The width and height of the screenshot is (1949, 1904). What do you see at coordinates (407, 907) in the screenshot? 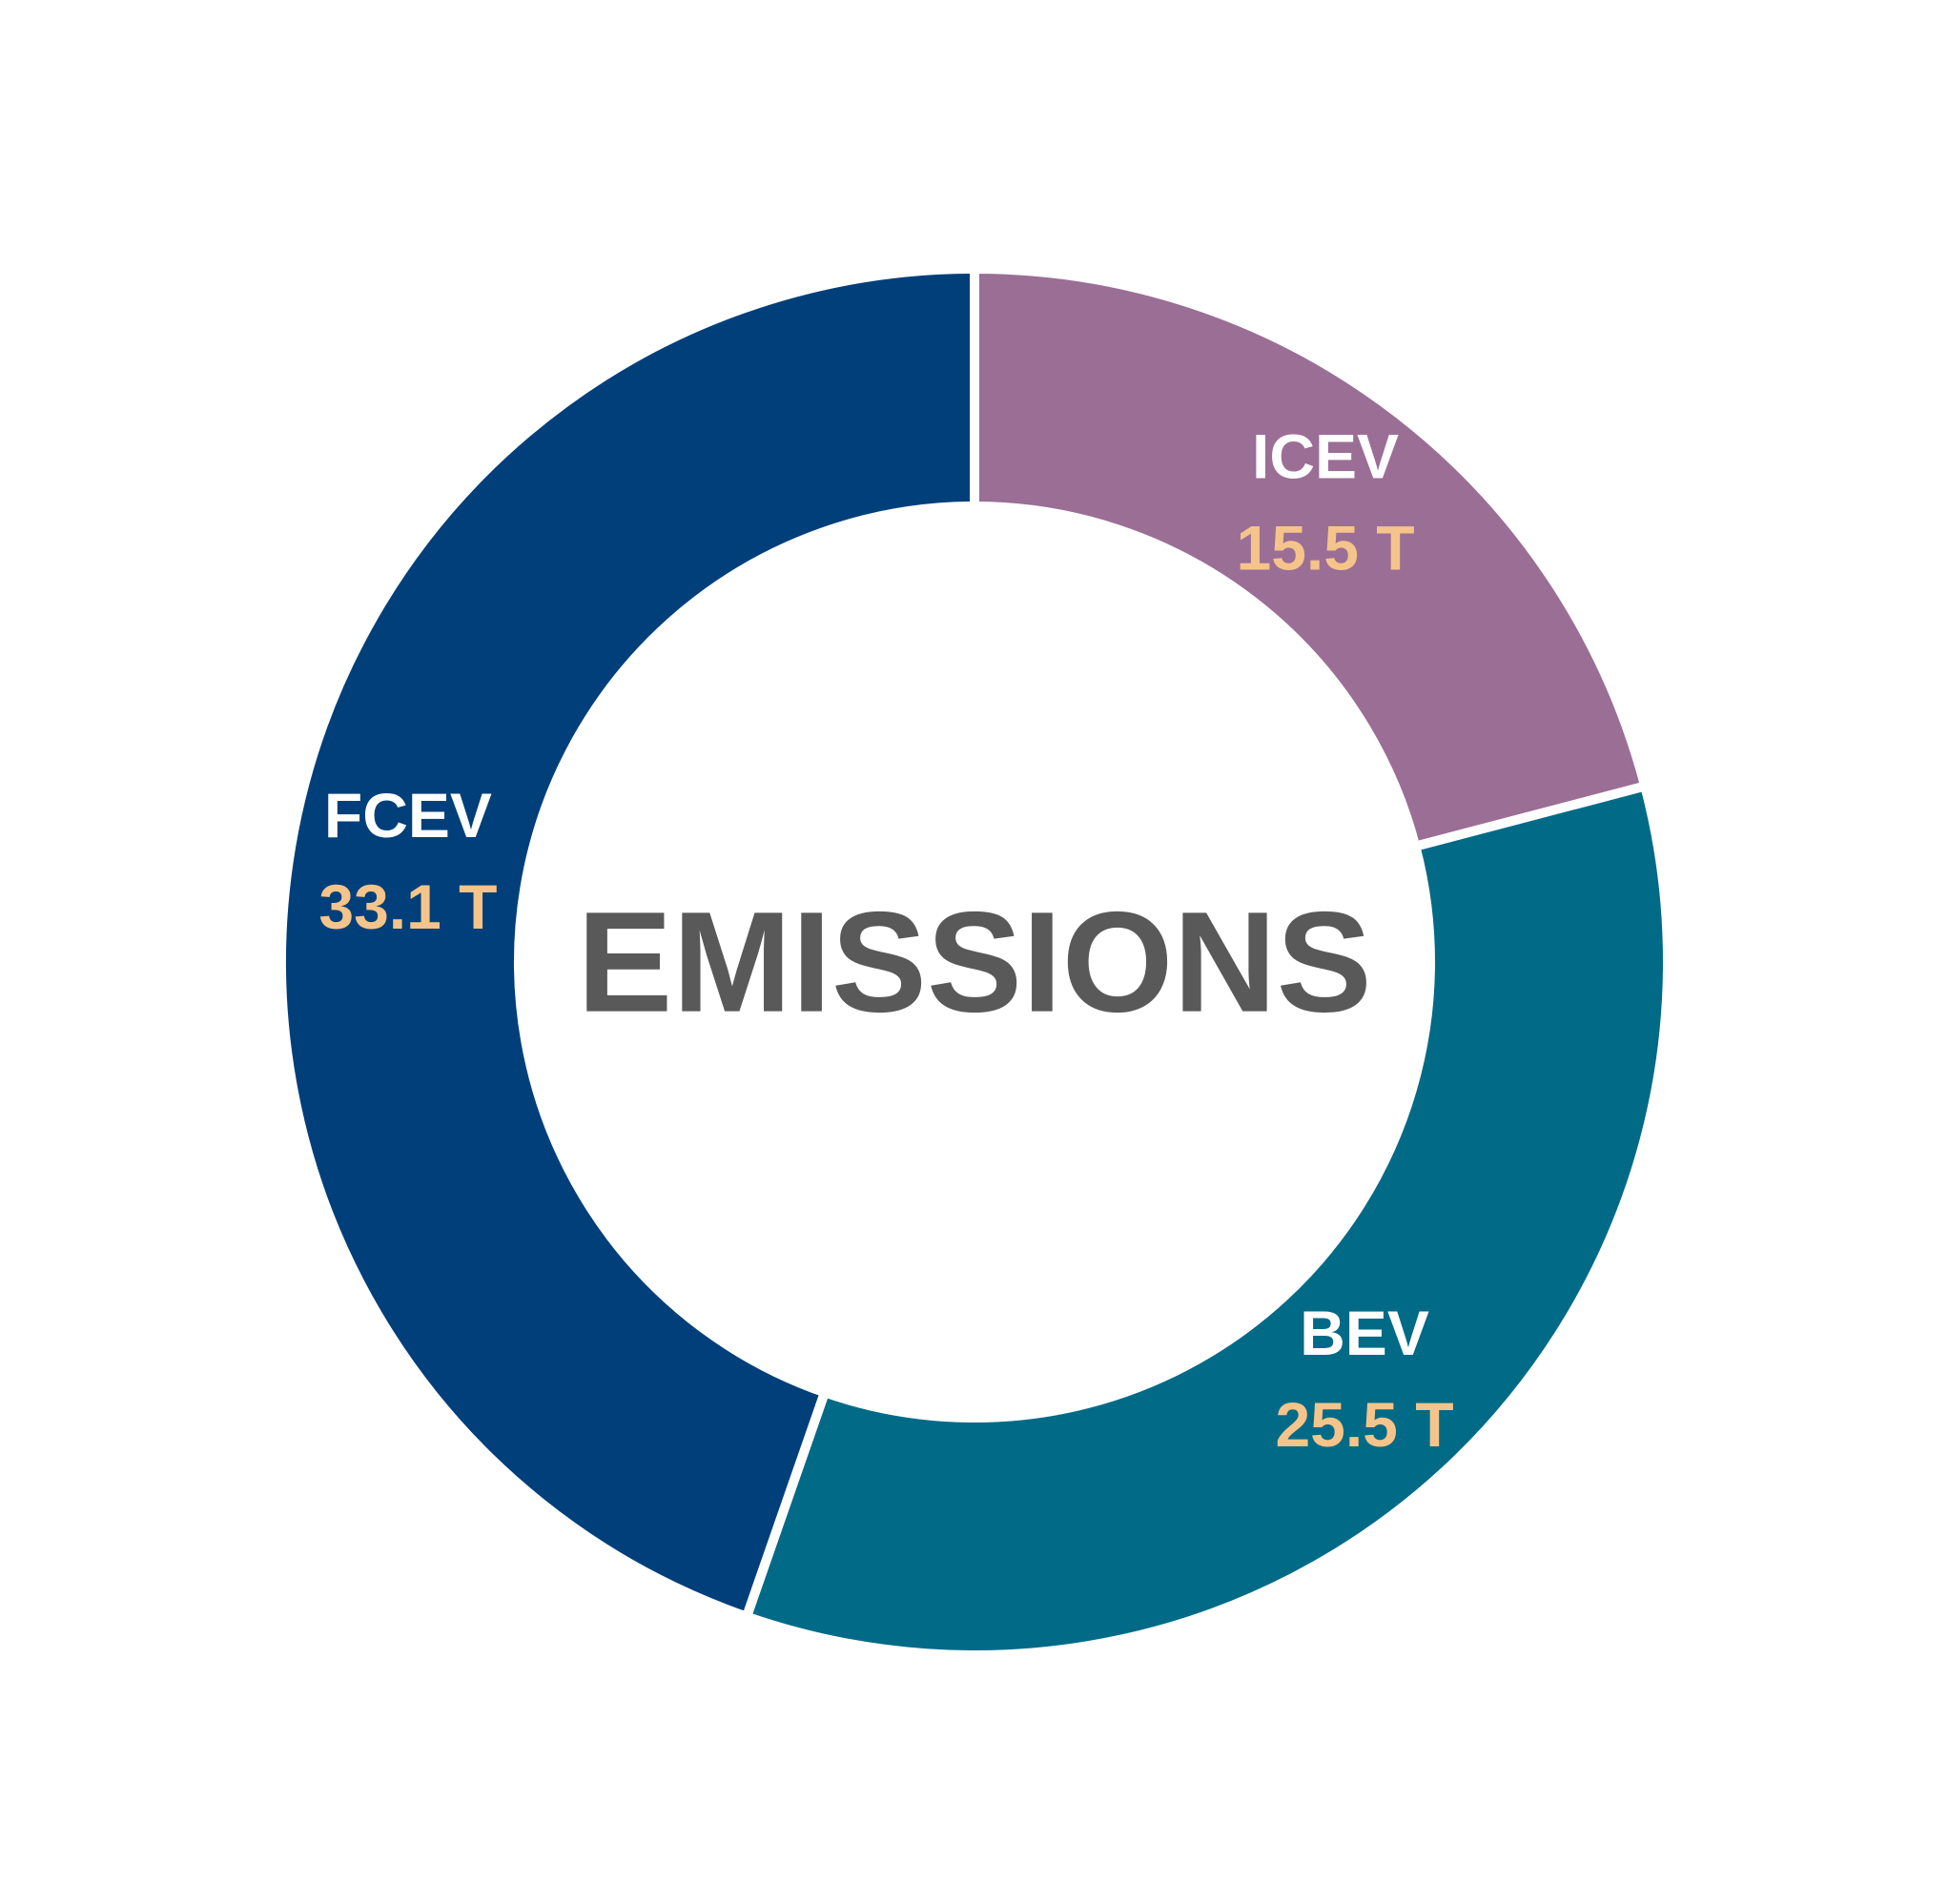
I see `value-label: 33.1 T` at bounding box center [407, 907].